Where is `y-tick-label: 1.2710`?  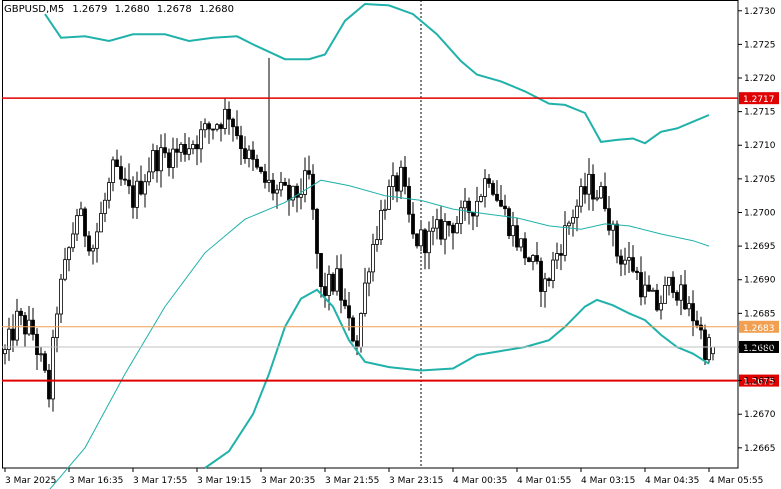 y-tick-label: 1.2710 is located at coordinates (760, 146).